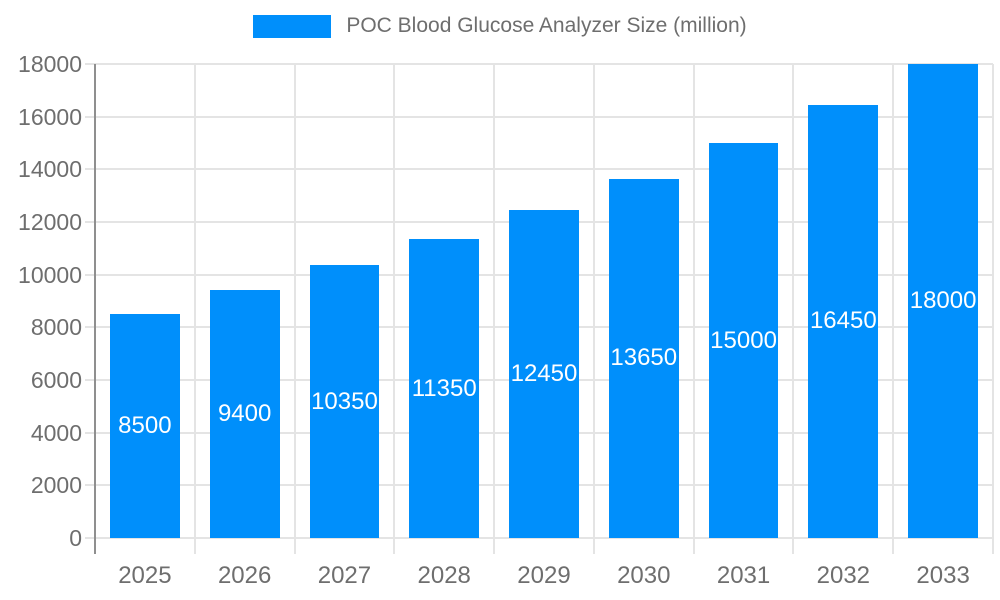 The image size is (1000, 600). Describe the element at coordinates (292, 26) in the screenshot. I see `legend-swatch` at that location.